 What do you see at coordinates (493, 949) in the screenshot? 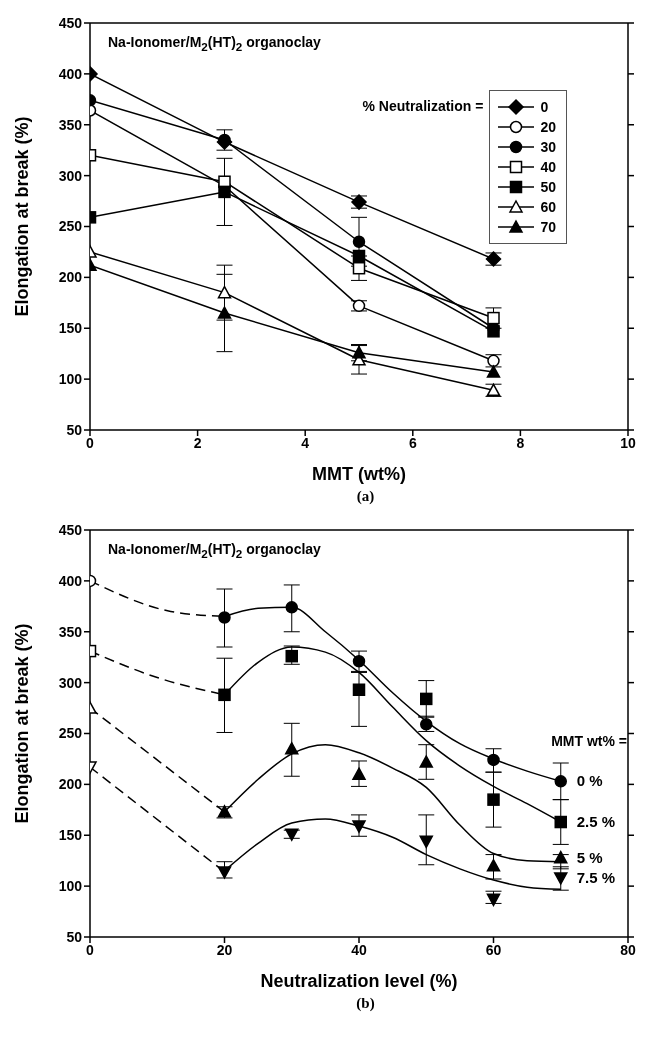
I see `x-tick-label: 60` at bounding box center [493, 949].